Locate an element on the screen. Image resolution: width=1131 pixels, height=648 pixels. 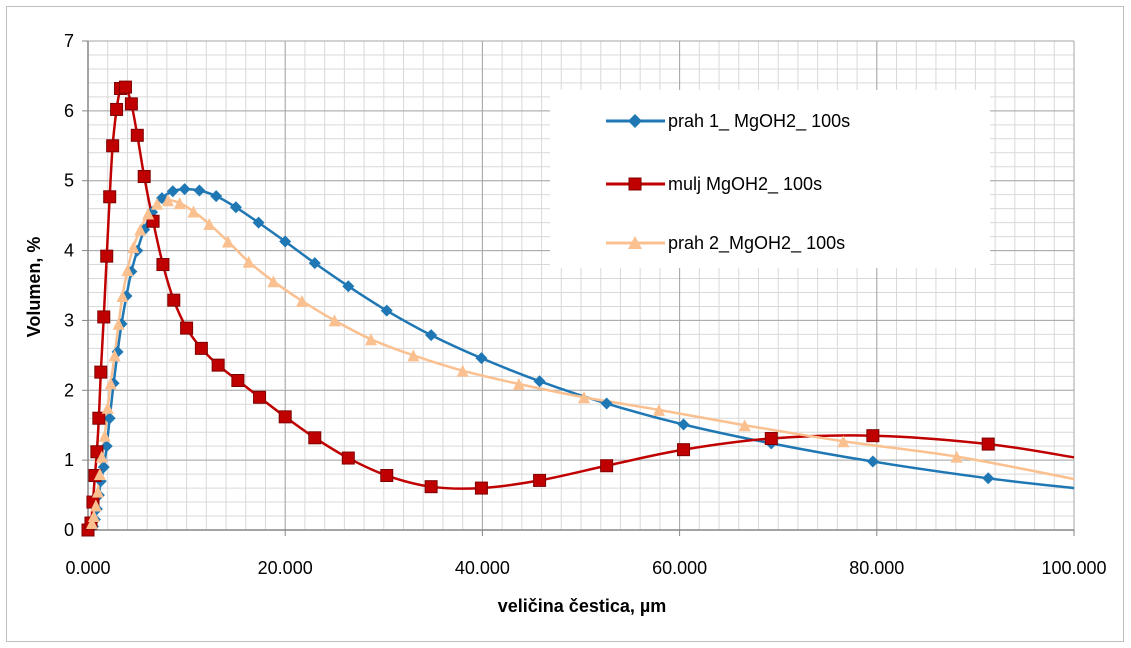
x-tick-label: 40.000 is located at coordinates (482, 568).